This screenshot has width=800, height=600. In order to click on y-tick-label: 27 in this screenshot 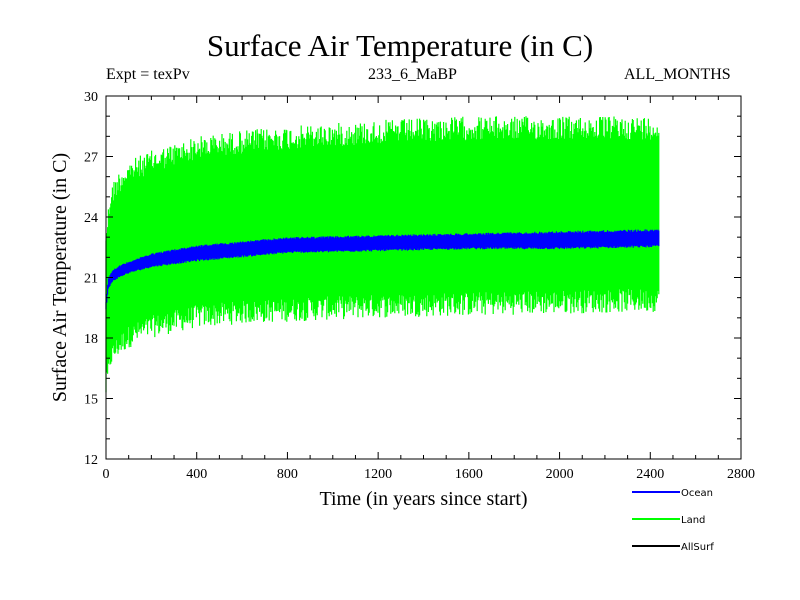, I will do `click(91, 158)`.